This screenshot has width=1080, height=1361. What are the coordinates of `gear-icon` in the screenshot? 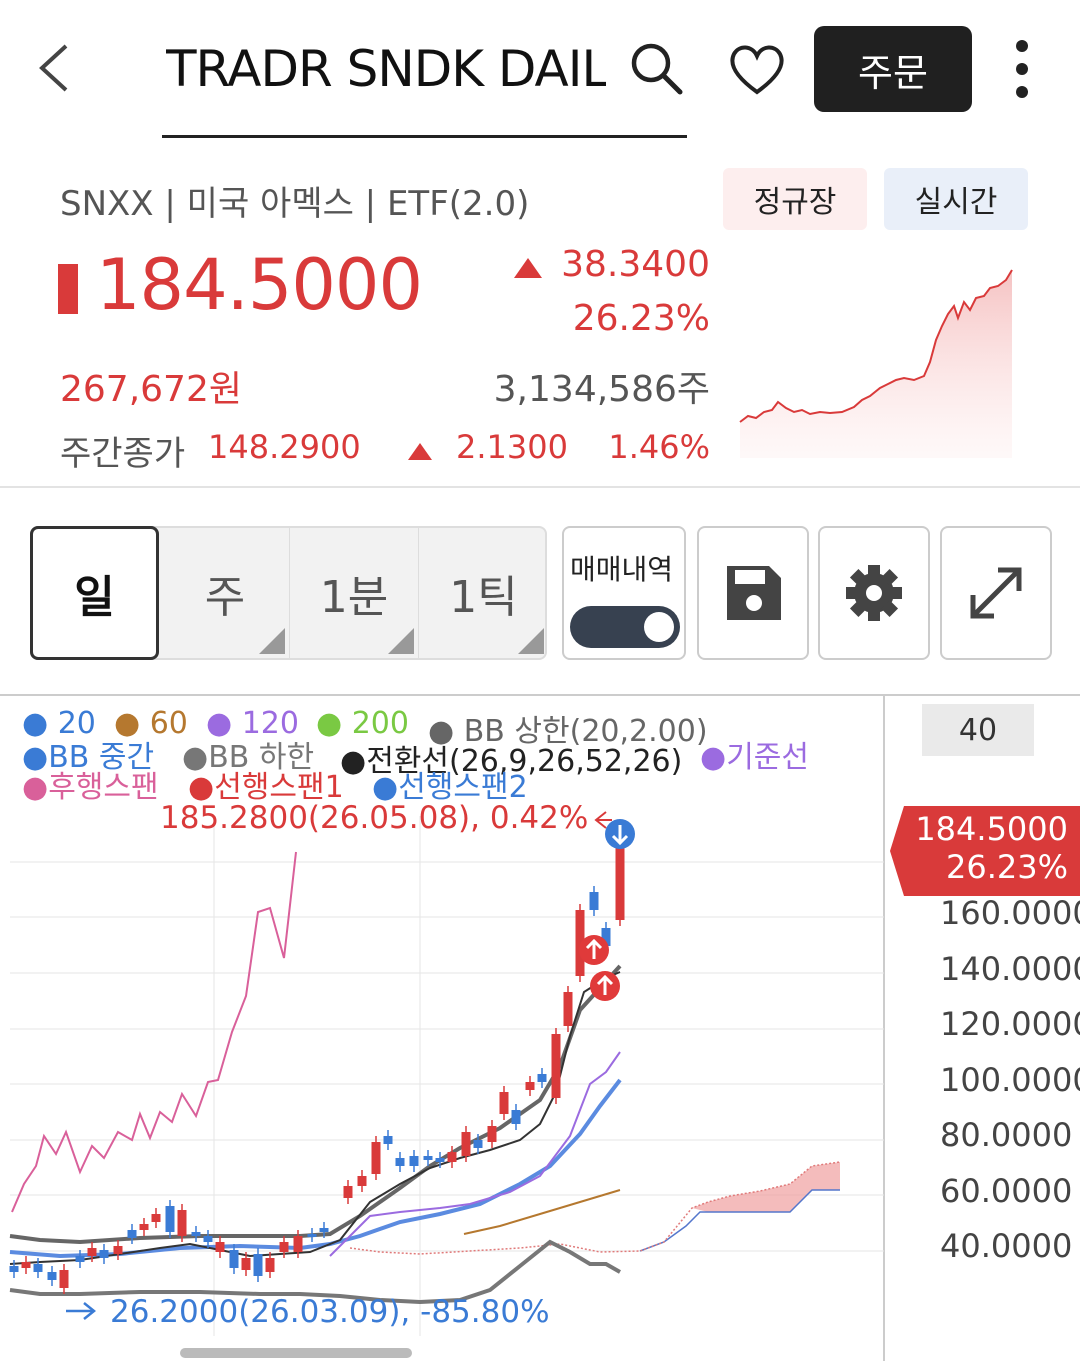 It's located at (874, 593).